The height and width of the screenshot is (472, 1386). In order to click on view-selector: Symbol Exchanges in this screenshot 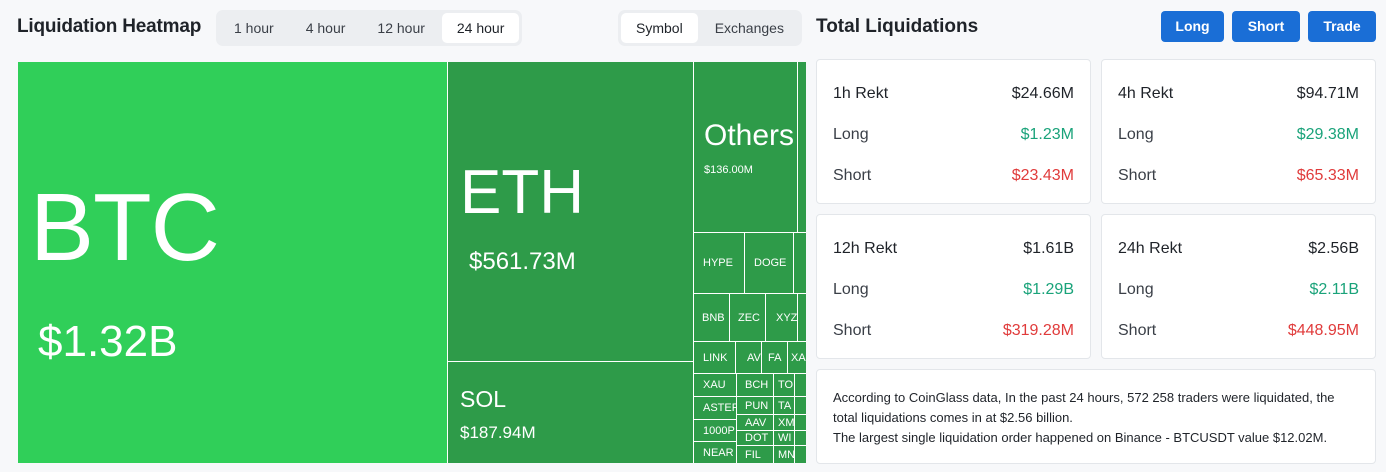, I will do `click(710, 28)`.